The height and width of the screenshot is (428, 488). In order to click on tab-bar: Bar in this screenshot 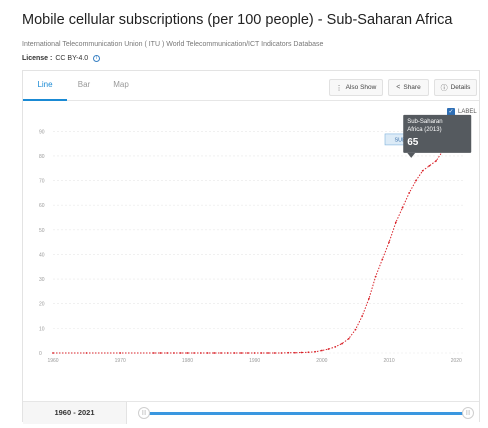, I will do `click(84, 84)`.